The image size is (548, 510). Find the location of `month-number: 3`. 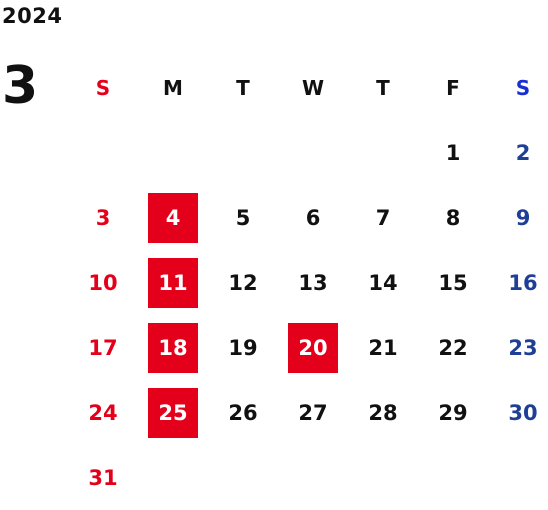

month-number: 3 is located at coordinates (20, 86).